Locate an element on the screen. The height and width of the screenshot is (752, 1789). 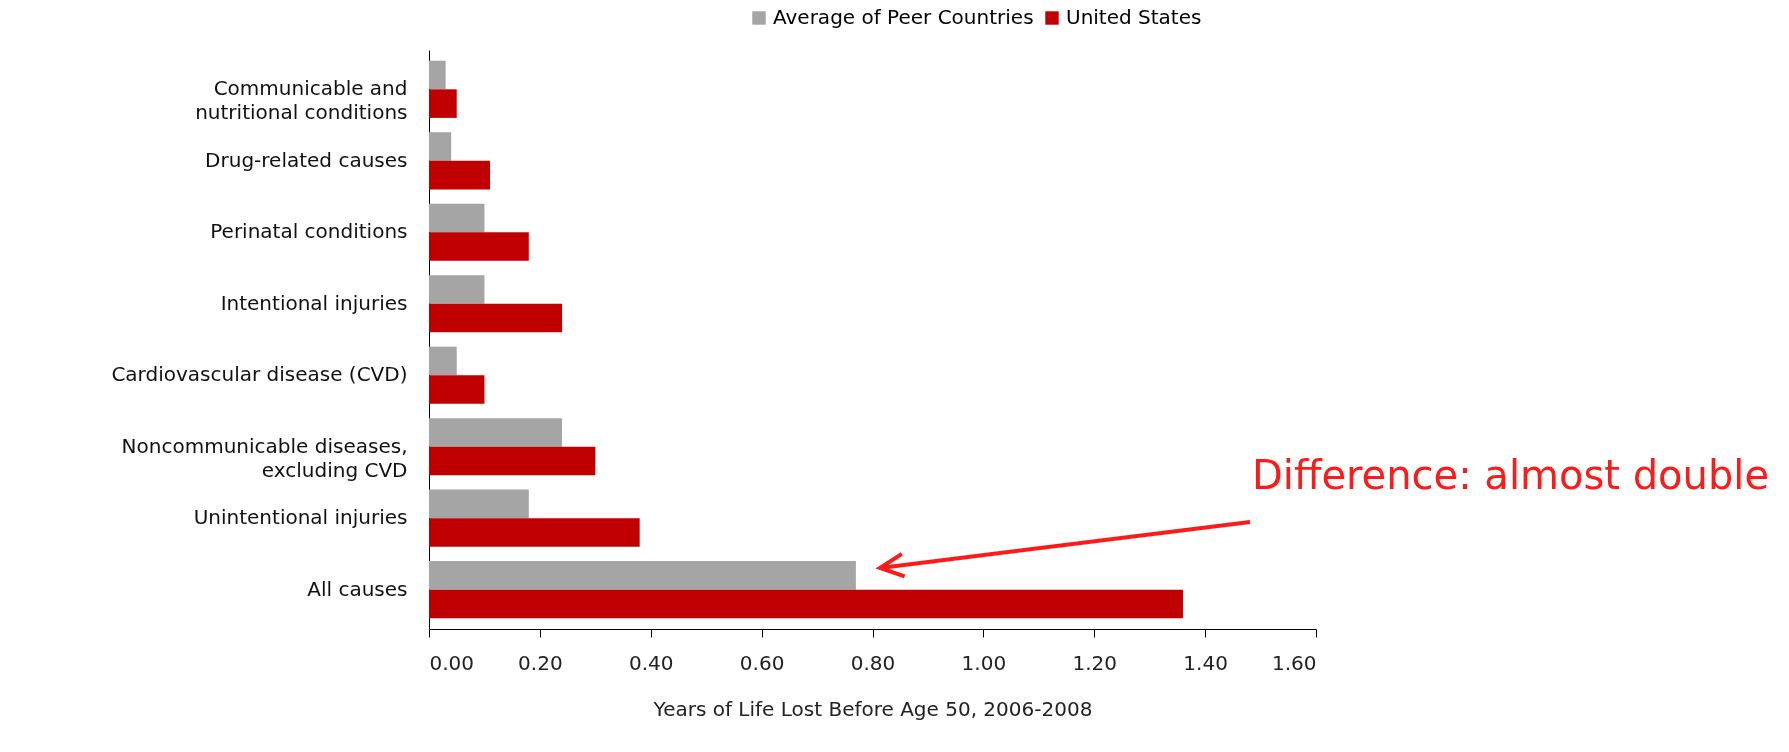
legend-label: United States is located at coordinates (1134, 17).